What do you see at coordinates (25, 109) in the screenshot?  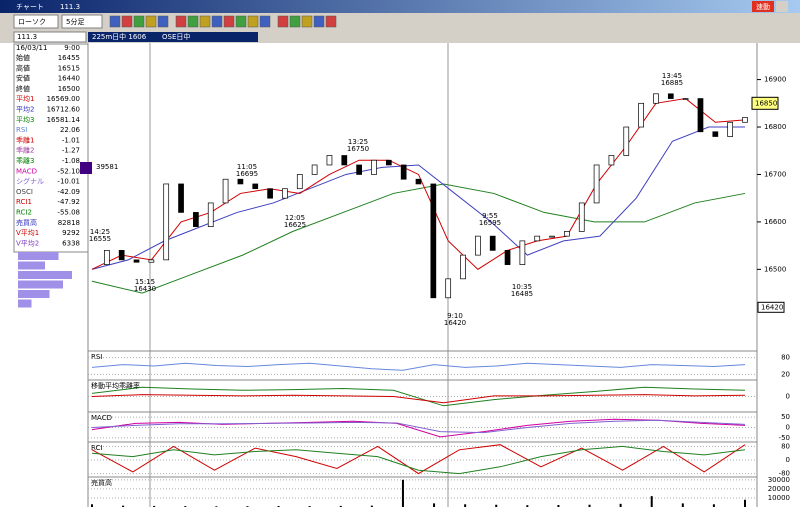 I see `info-label: 平均2` at bounding box center [25, 109].